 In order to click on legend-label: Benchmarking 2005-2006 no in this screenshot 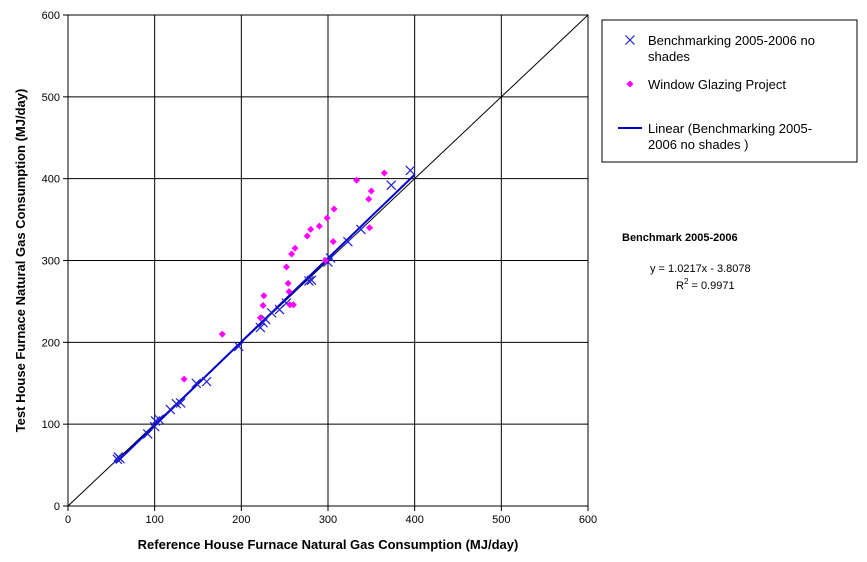, I will do `click(731, 40)`.